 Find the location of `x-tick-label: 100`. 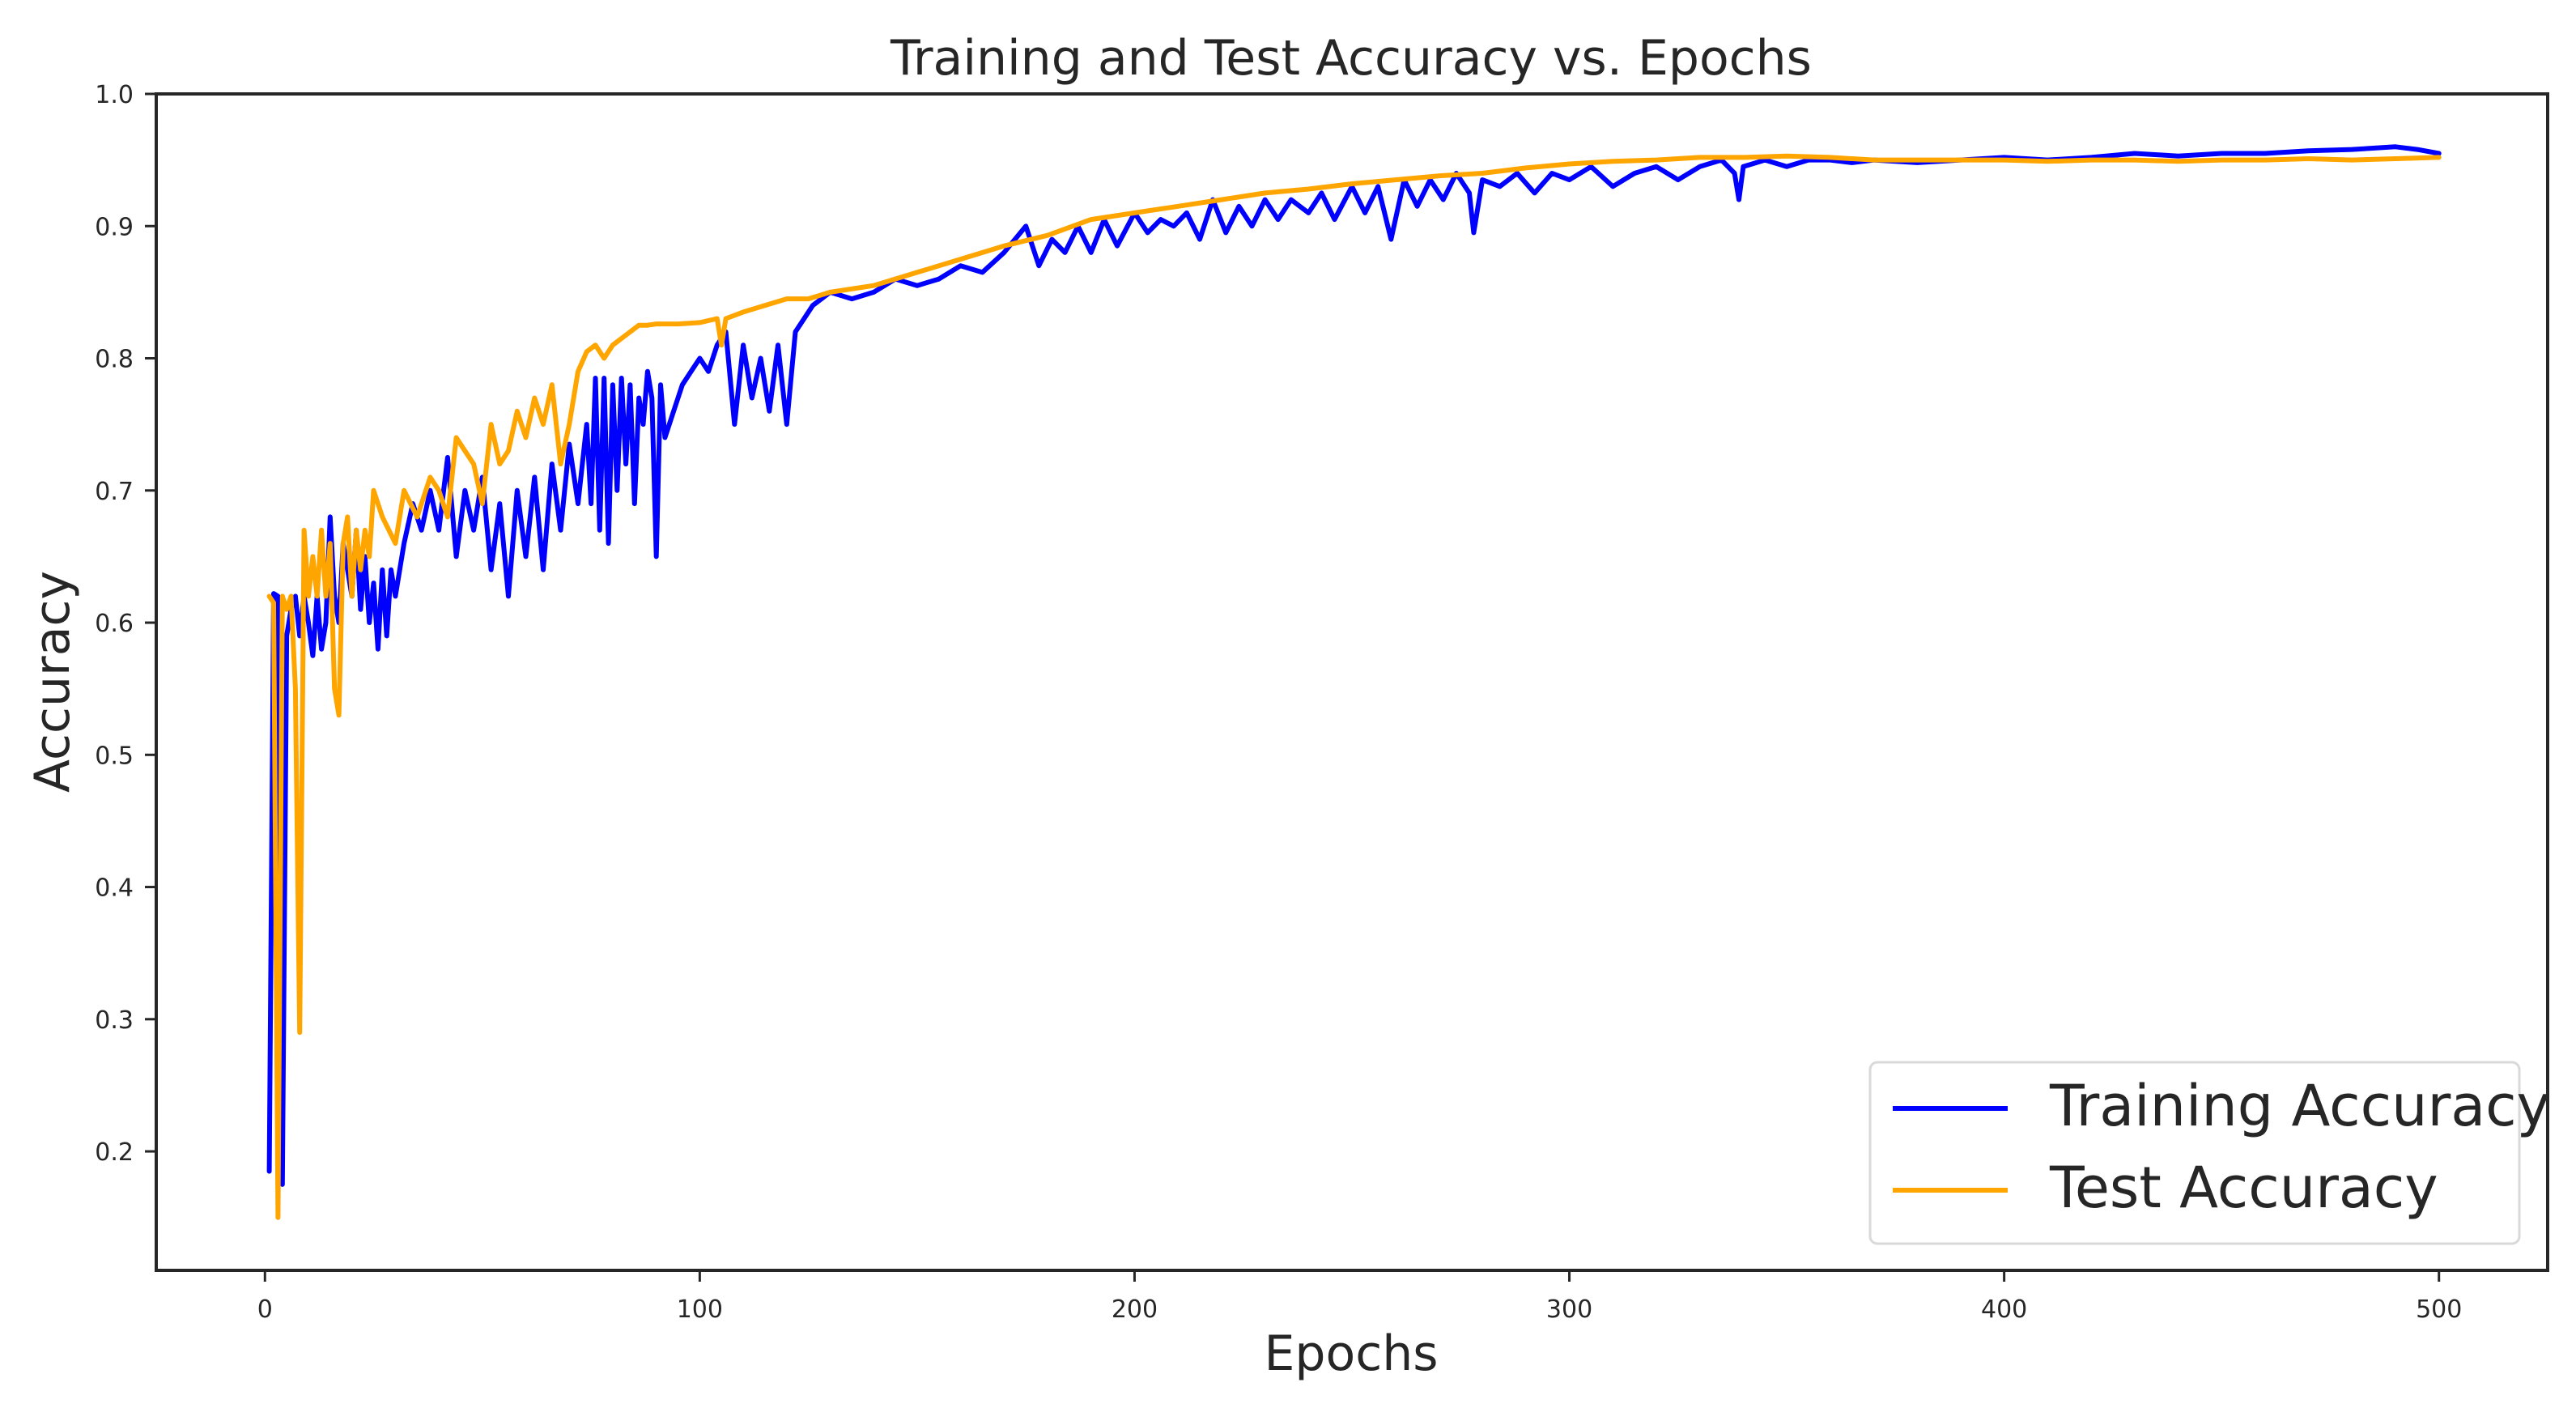

x-tick-label: 100 is located at coordinates (700, 1309).